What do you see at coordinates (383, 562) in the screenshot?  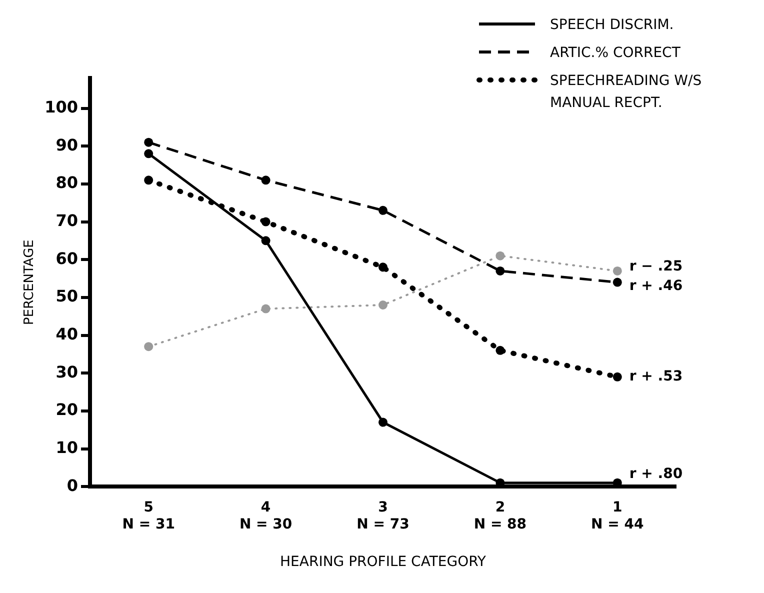 I see `x-axis-title: HEARING PROFILE CATEGORY` at bounding box center [383, 562].